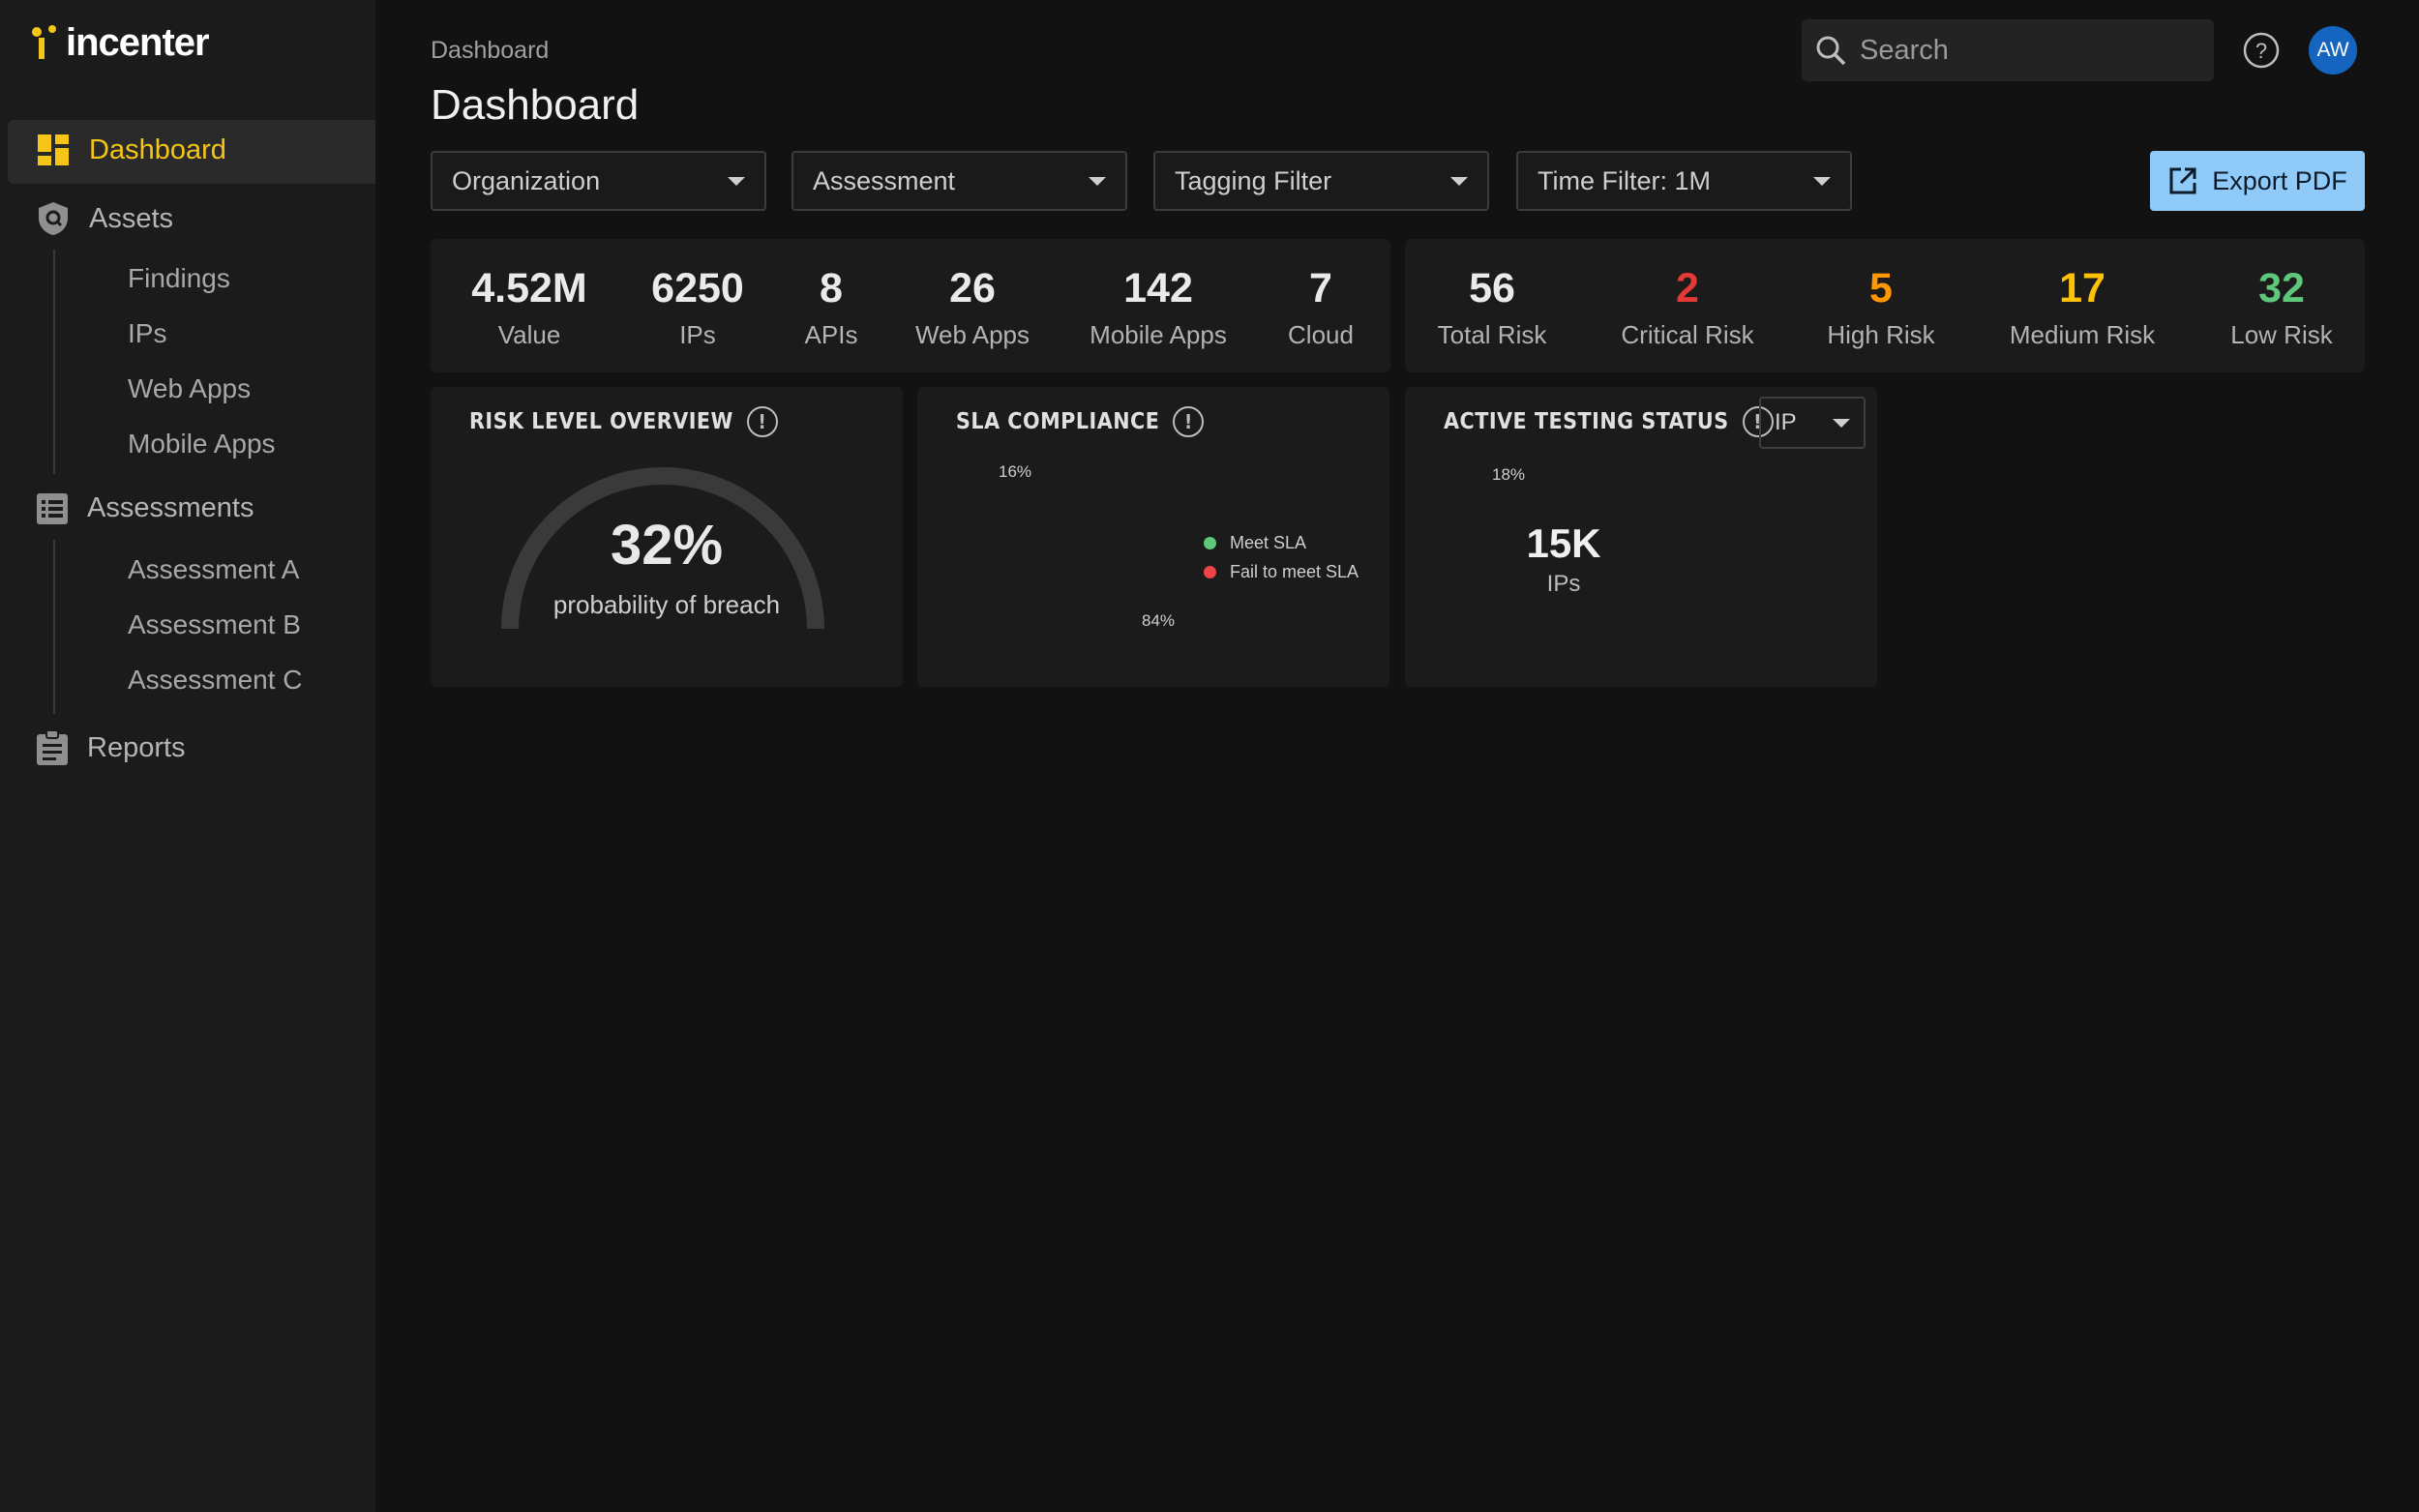 The height and width of the screenshot is (1512, 2419). I want to click on logo: incenter, so click(120, 43).